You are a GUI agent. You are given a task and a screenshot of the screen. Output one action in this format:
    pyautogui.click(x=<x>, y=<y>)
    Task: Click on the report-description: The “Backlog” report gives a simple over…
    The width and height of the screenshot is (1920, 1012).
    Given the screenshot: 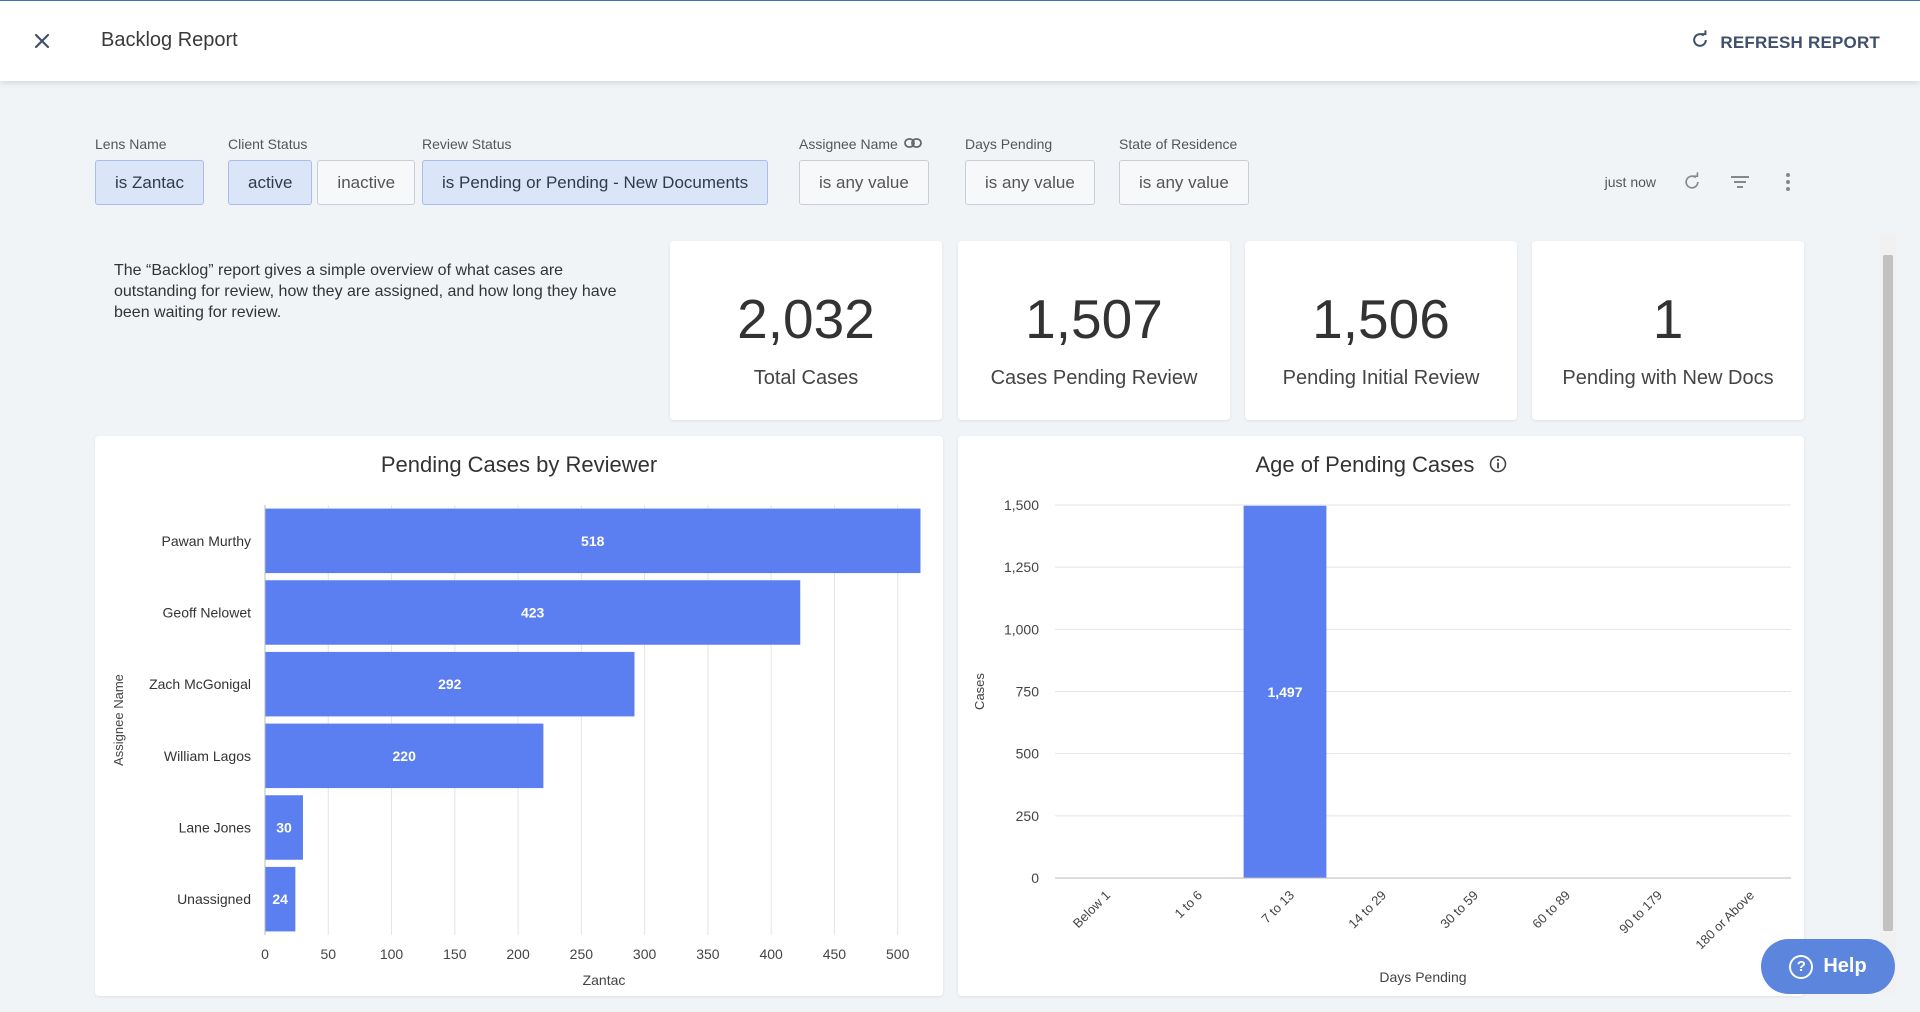 What is the action you would take?
    pyautogui.click(x=365, y=291)
    